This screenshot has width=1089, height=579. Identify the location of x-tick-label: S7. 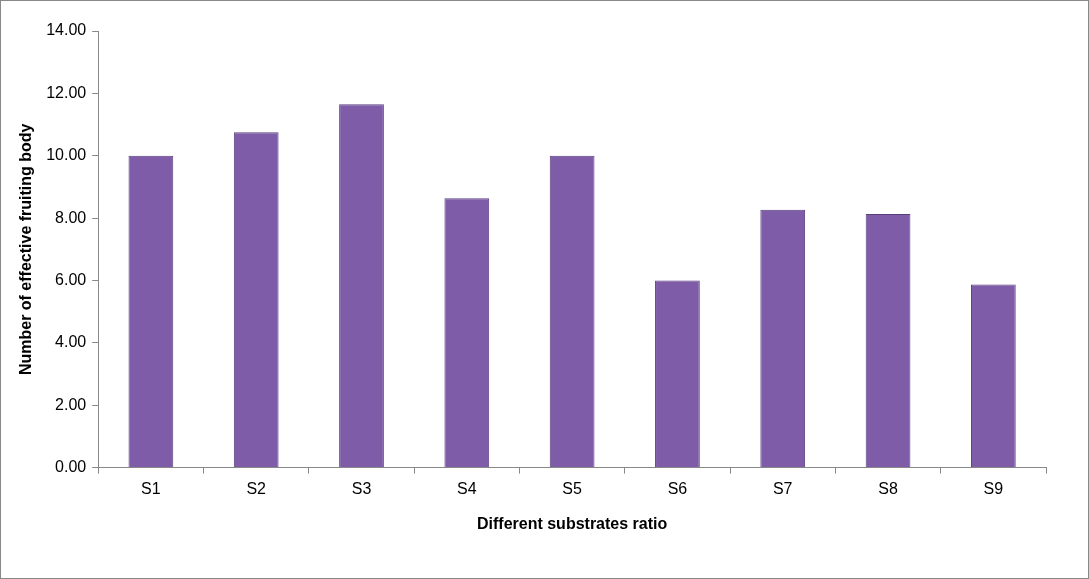
(782, 488).